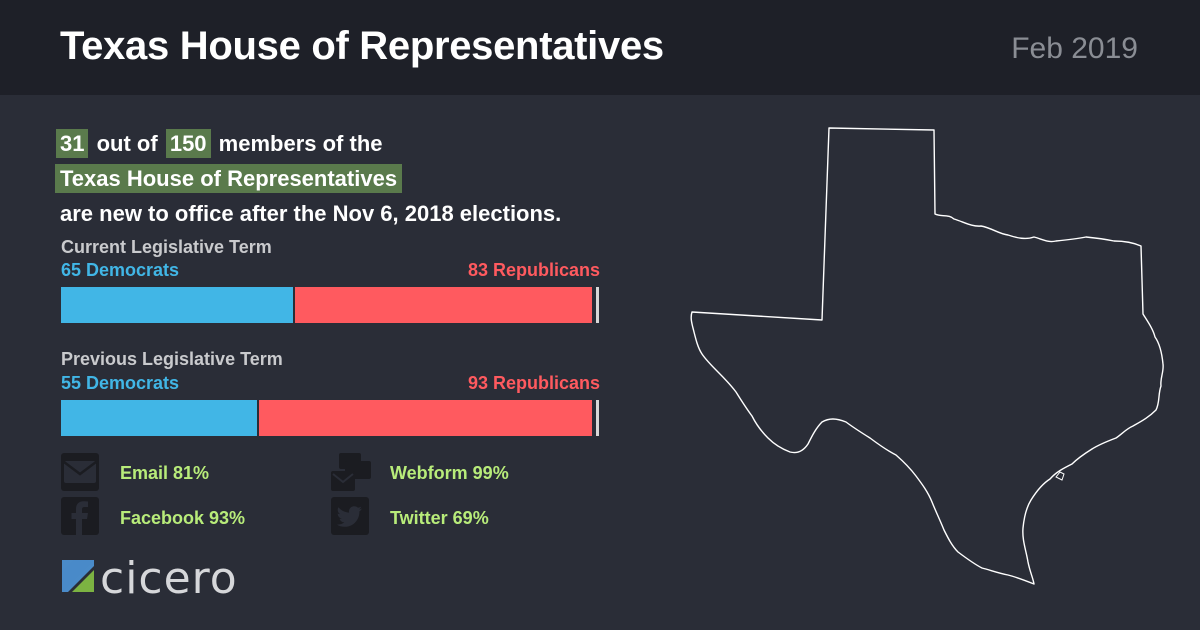 Image resolution: width=1200 pixels, height=630 pixels. What do you see at coordinates (183, 518) in the screenshot?
I see `facebook-rate: Facebook 93%` at bounding box center [183, 518].